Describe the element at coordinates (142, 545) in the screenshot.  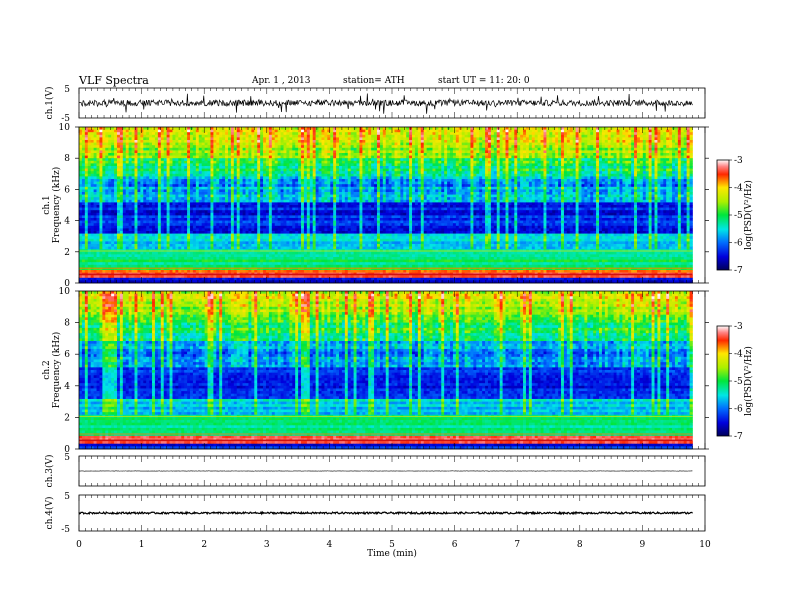
I see `time-tick-label: 1` at that location.